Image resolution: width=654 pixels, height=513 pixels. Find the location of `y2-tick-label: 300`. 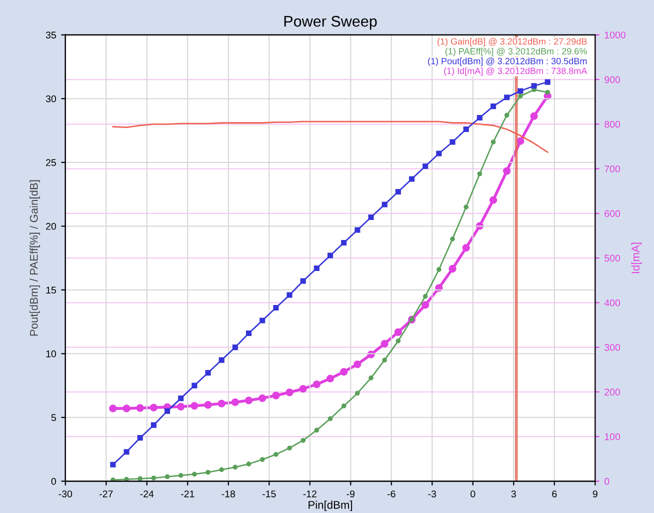

y2-tick-label: 300 is located at coordinates (612, 347).